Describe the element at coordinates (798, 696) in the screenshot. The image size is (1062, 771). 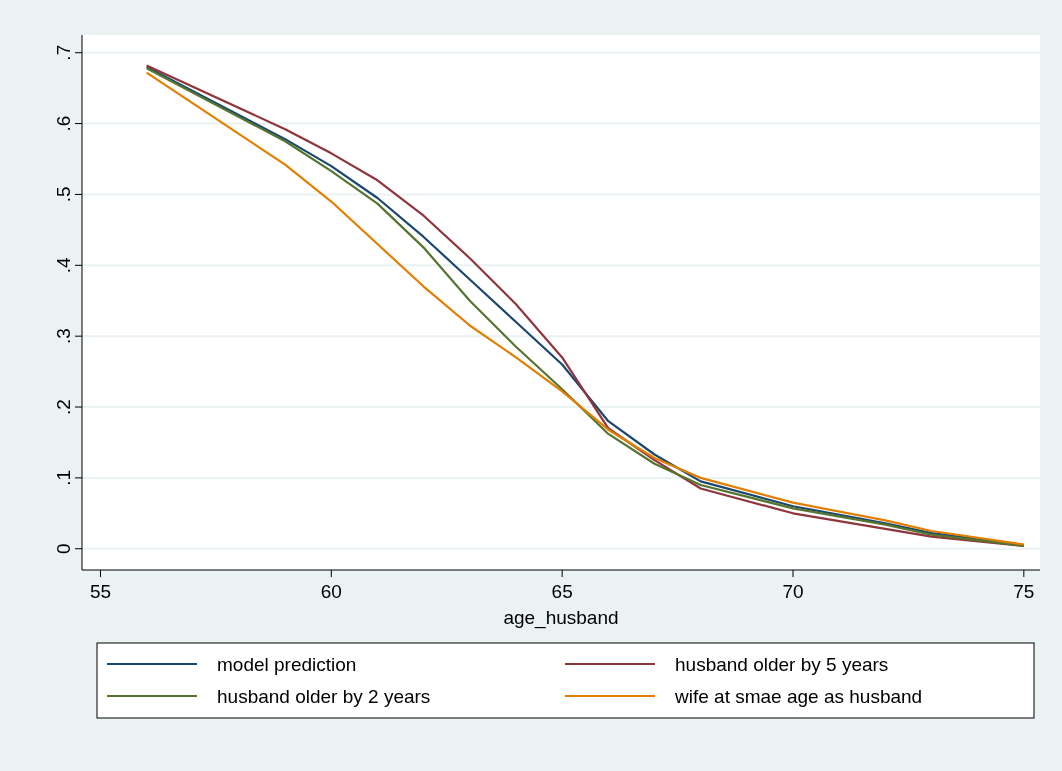
I see `legend-label: wife at smae age as husband` at that location.